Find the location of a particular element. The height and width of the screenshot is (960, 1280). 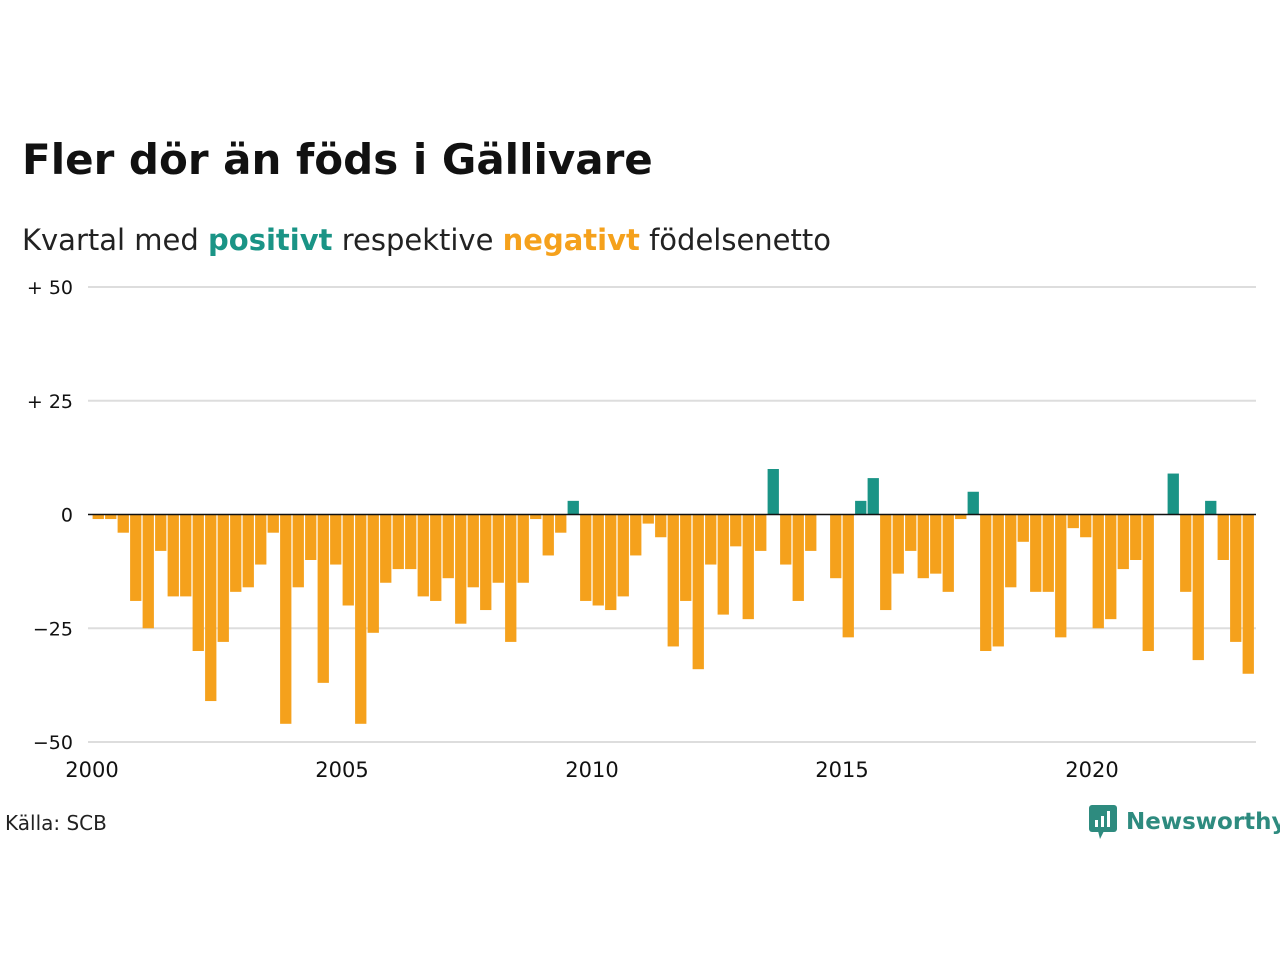

x-axis-labels: 2000 2005 2010 2015 2020 is located at coordinates (591, 770).